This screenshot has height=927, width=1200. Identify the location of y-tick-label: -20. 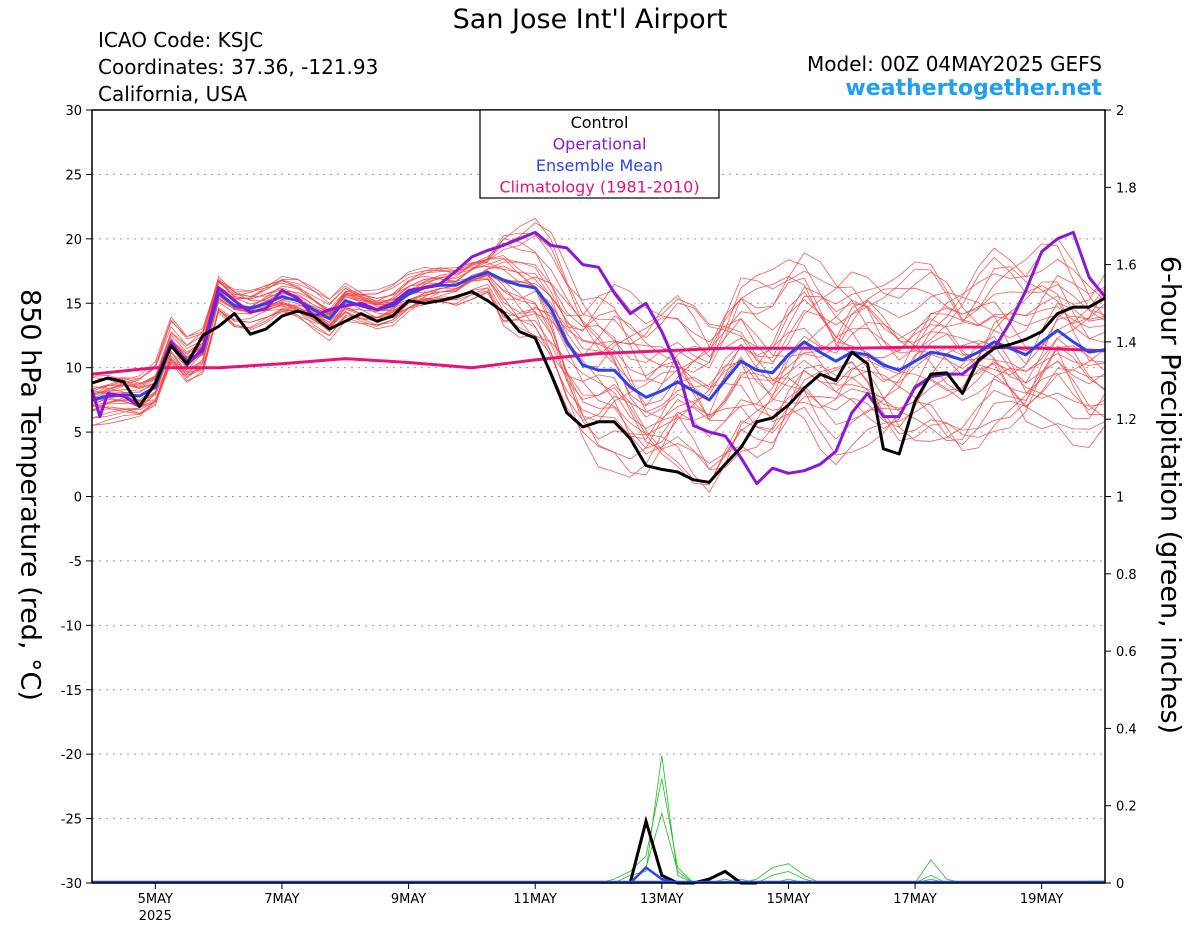
(71, 755).